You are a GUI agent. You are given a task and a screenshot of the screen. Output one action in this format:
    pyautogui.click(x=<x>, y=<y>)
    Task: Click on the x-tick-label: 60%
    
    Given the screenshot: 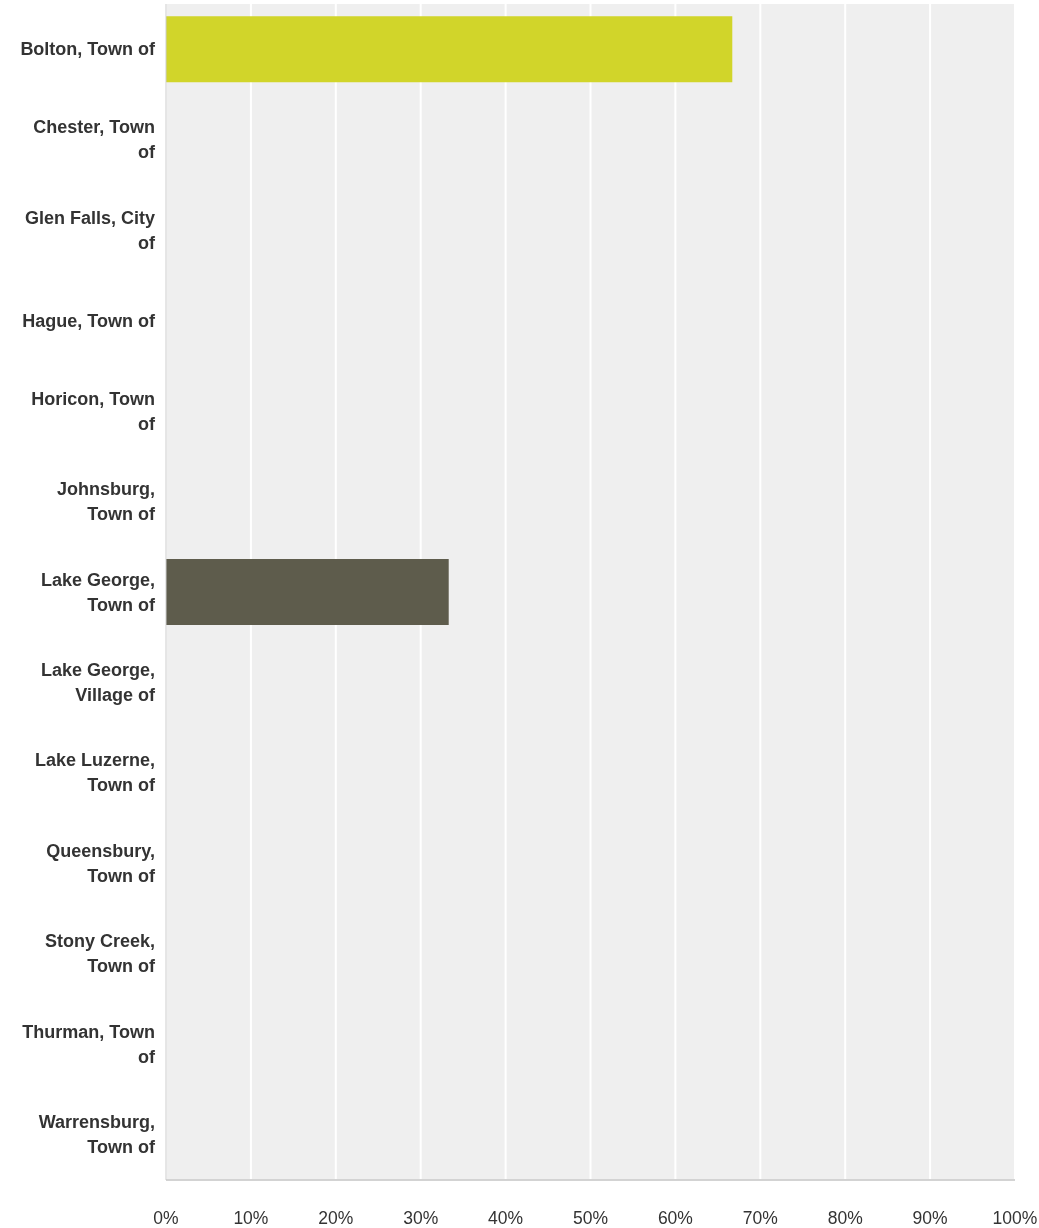 What is the action you would take?
    pyautogui.click(x=675, y=1218)
    